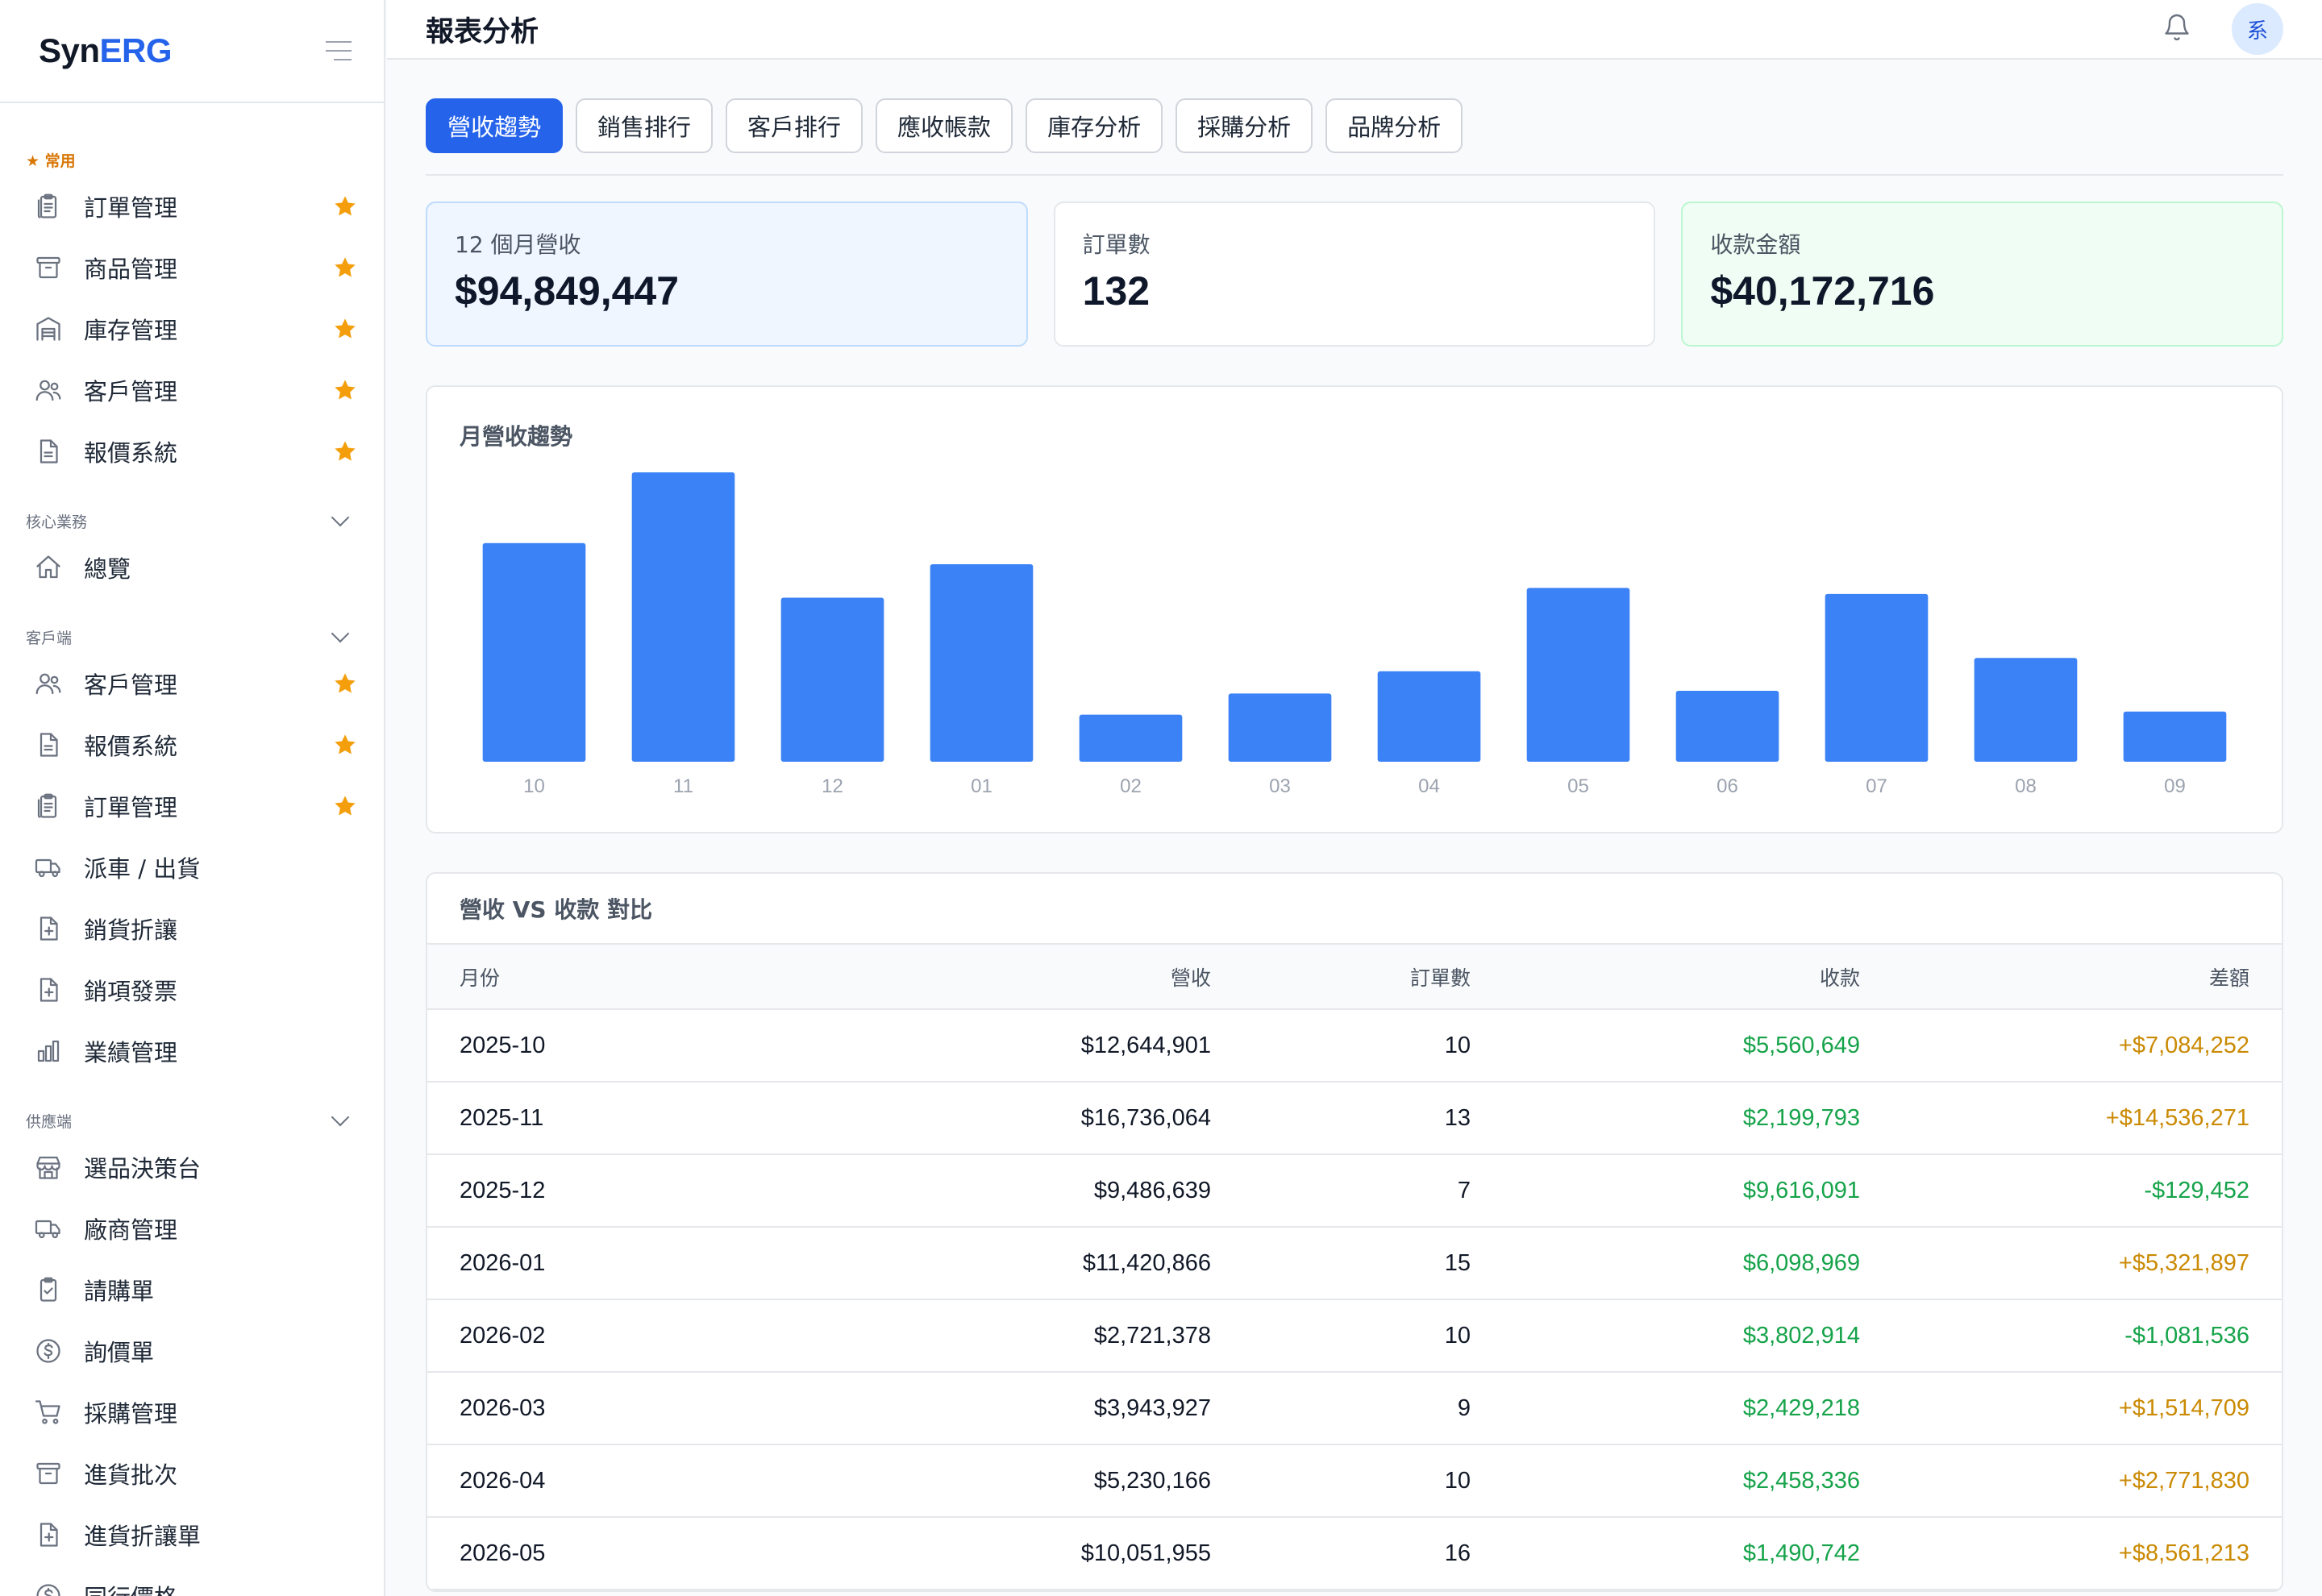 This screenshot has width=2322, height=1596. What do you see at coordinates (192, 989) in the screenshot?
I see `sidebar-item: 銷項發票` at bounding box center [192, 989].